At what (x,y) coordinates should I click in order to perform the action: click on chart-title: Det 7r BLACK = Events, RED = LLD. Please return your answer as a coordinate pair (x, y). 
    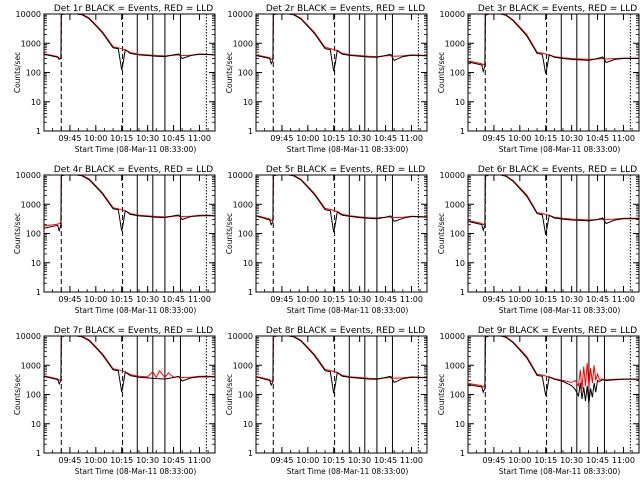
    Looking at the image, I should click on (133, 331).